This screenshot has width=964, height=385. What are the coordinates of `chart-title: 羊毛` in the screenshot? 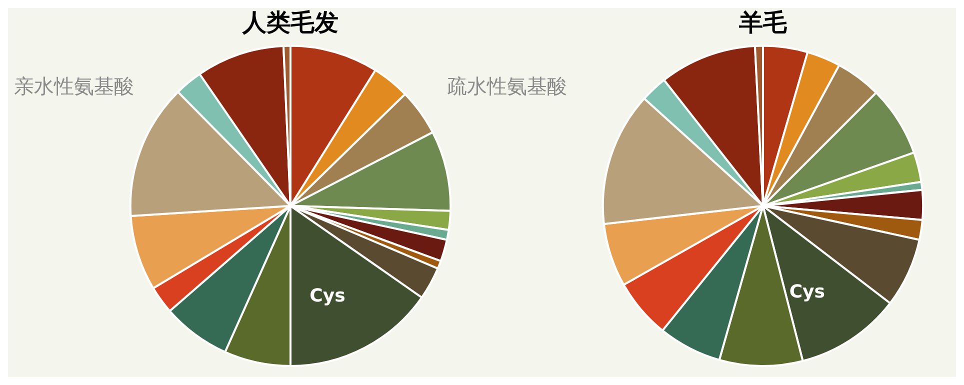 It's located at (763, 22).